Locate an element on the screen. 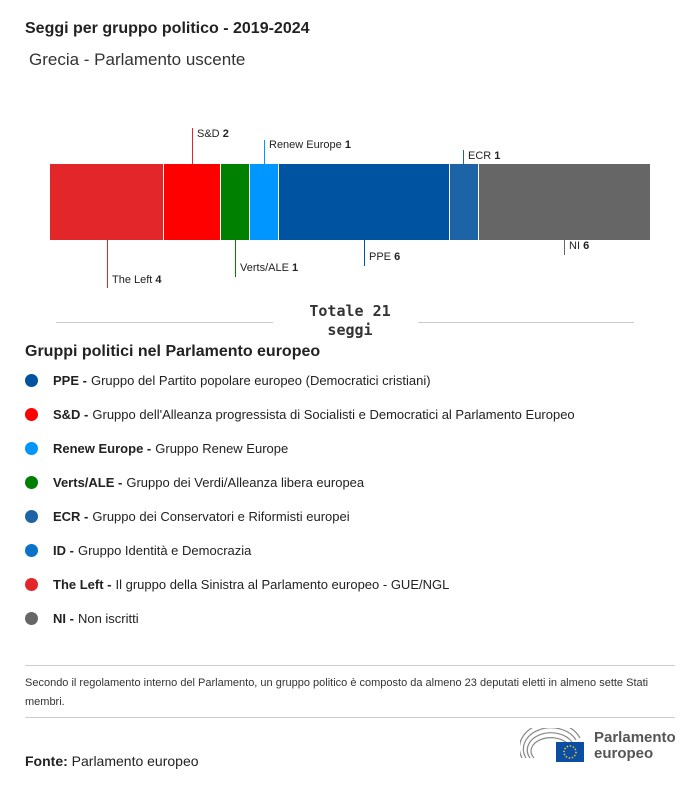 This screenshot has height=786, width=700. legend-abbr: Renew Europe - is located at coordinates (102, 448).